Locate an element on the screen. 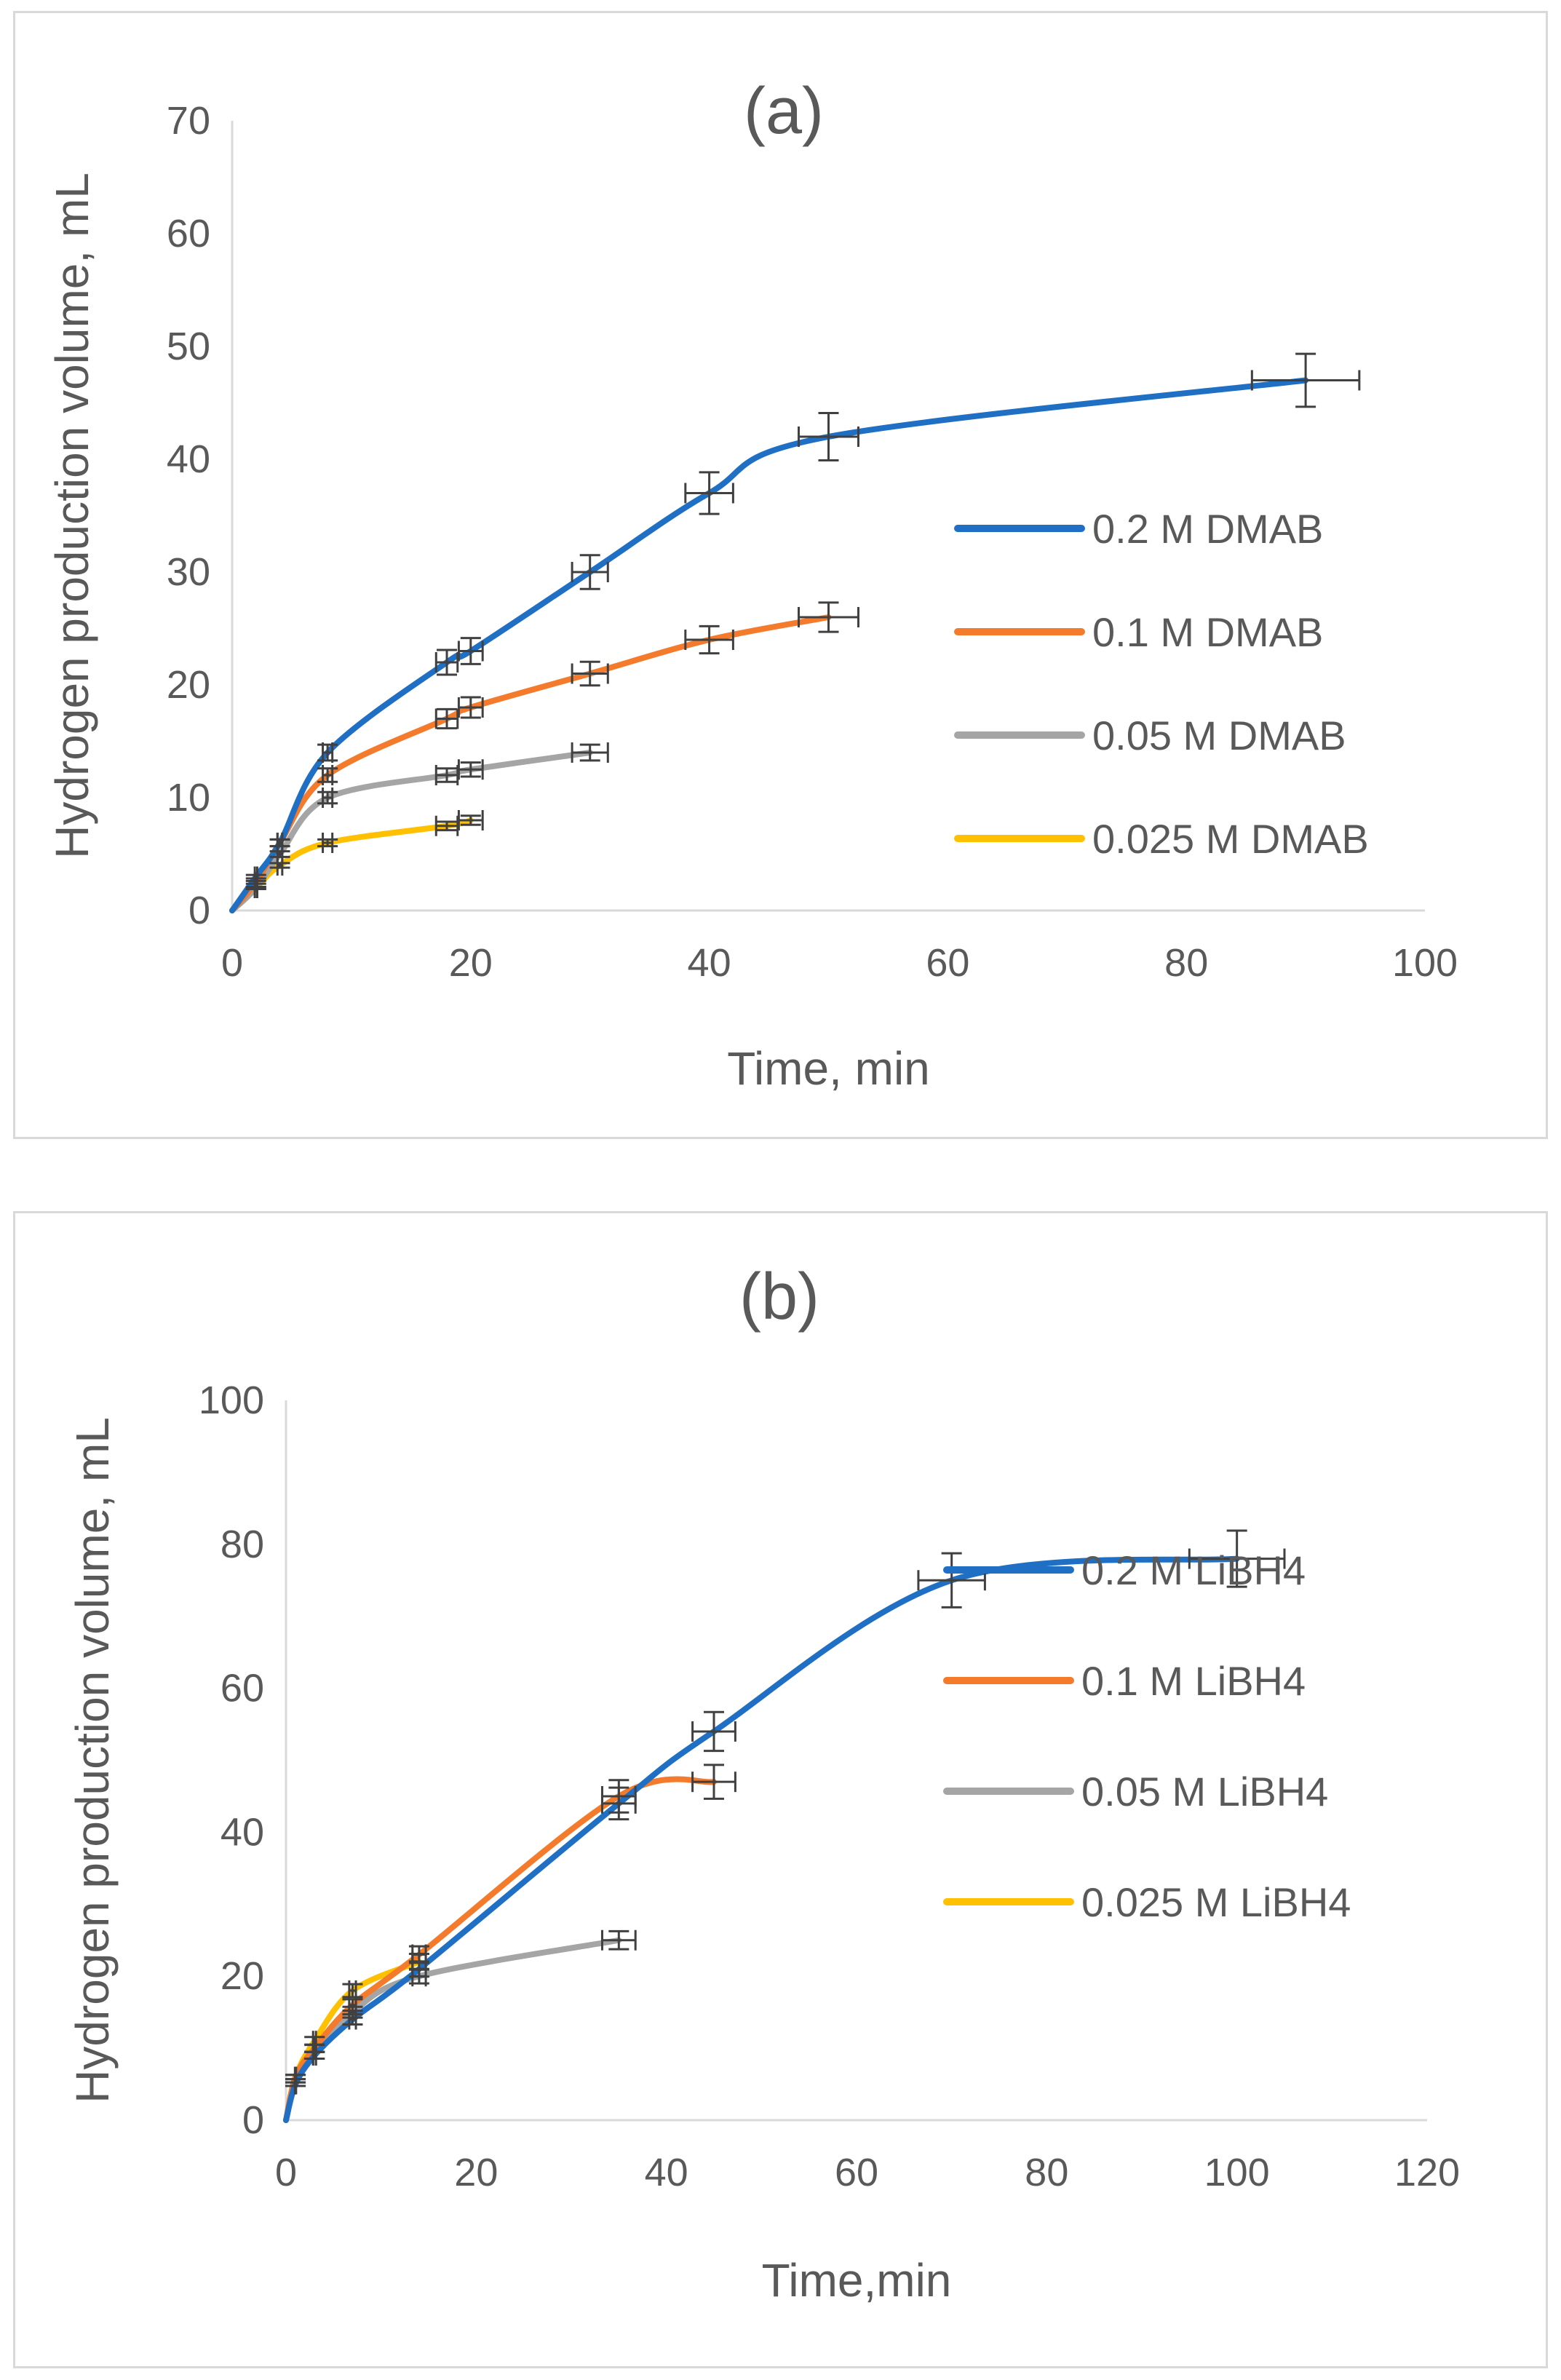 This screenshot has height=2380, width=1561. legend-entry: 0.025 M DMAB is located at coordinates (1230, 839).